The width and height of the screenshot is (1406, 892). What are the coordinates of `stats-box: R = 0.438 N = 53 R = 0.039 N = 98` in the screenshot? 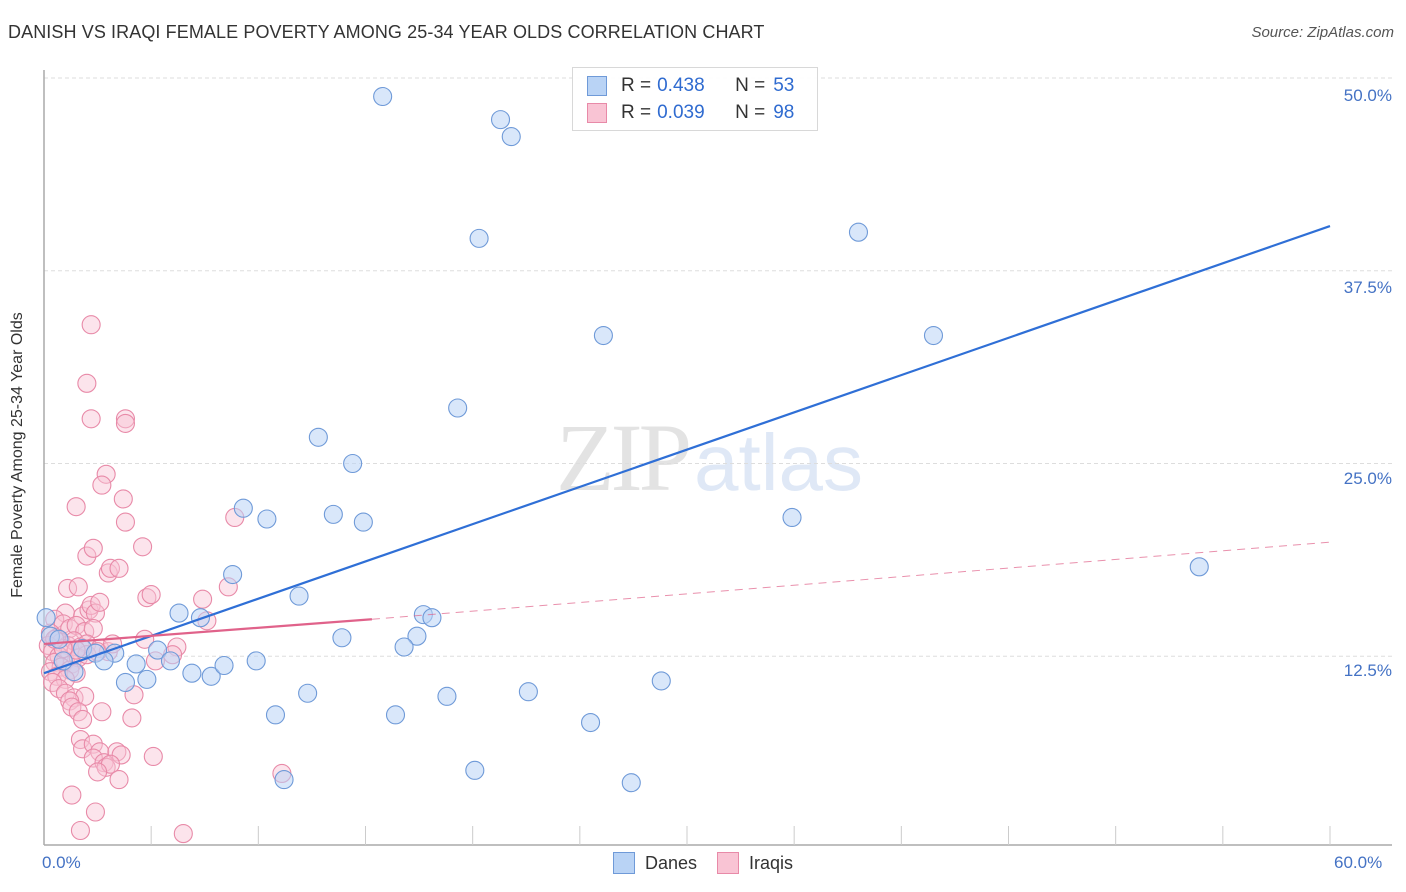 It's located at (695, 99).